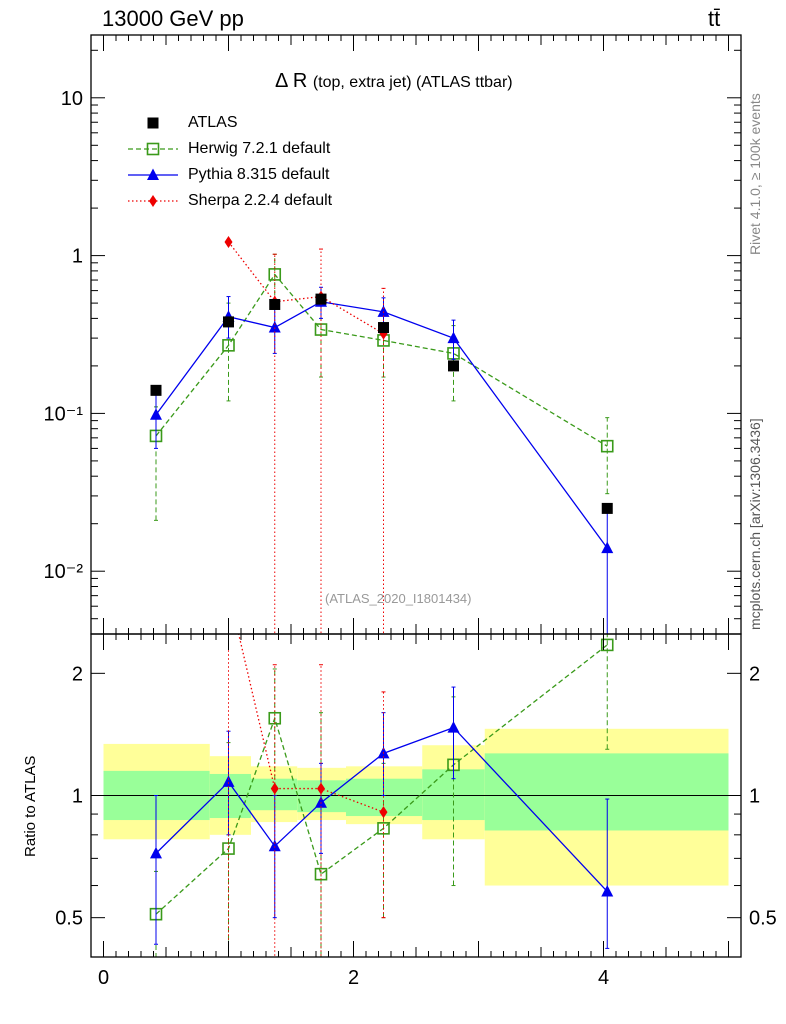 The width and height of the screenshot is (786, 1024). Describe the element at coordinates (763, 919) in the screenshot. I see `ratio-y-tick-label-right: 0.5` at that location.